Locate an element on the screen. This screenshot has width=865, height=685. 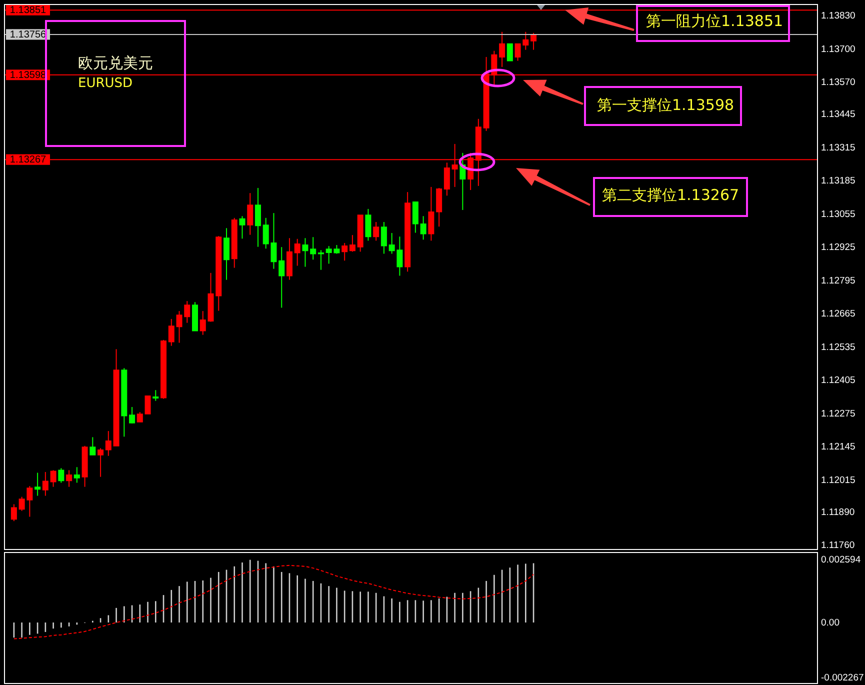
annotation: EURUSD is located at coordinates (105, 83).